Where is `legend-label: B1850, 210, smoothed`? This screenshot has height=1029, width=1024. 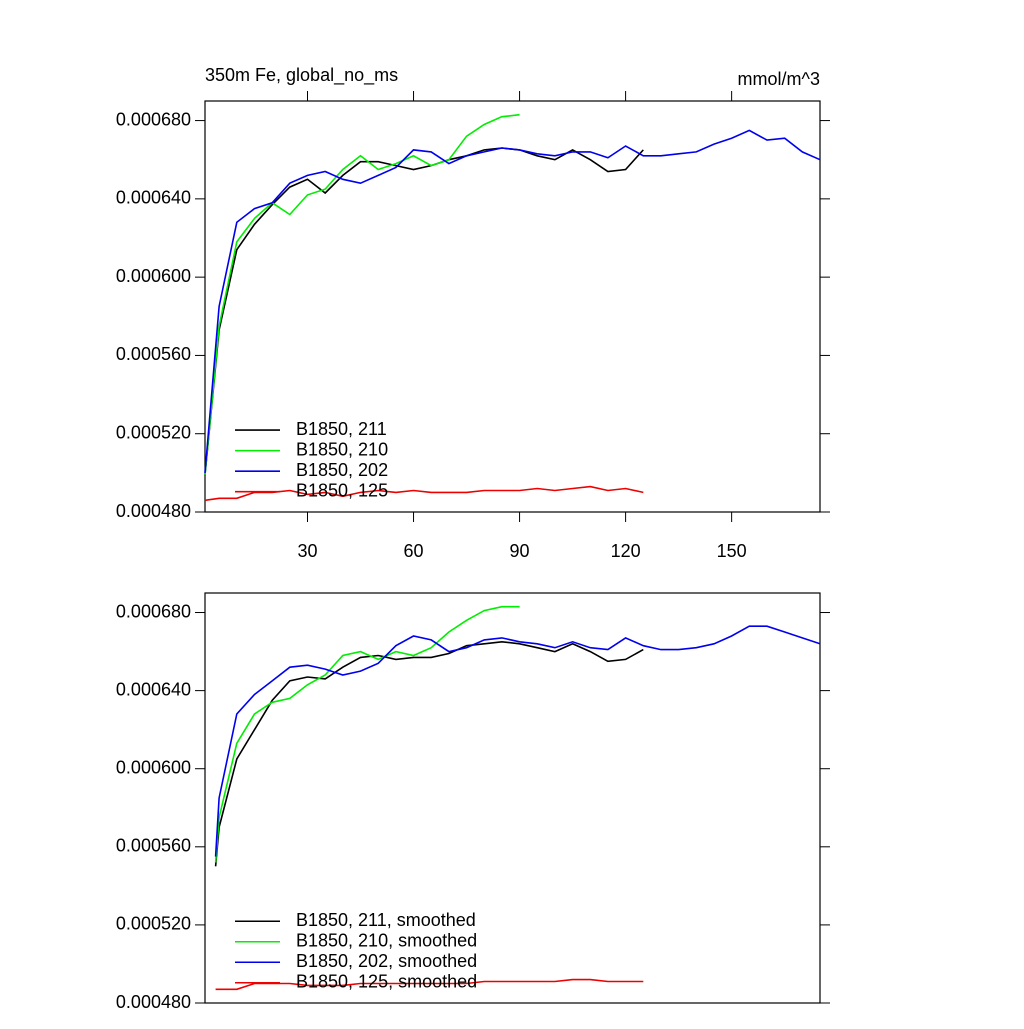
legend-label: B1850, 210, smoothed is located at coordinates (386, 941).